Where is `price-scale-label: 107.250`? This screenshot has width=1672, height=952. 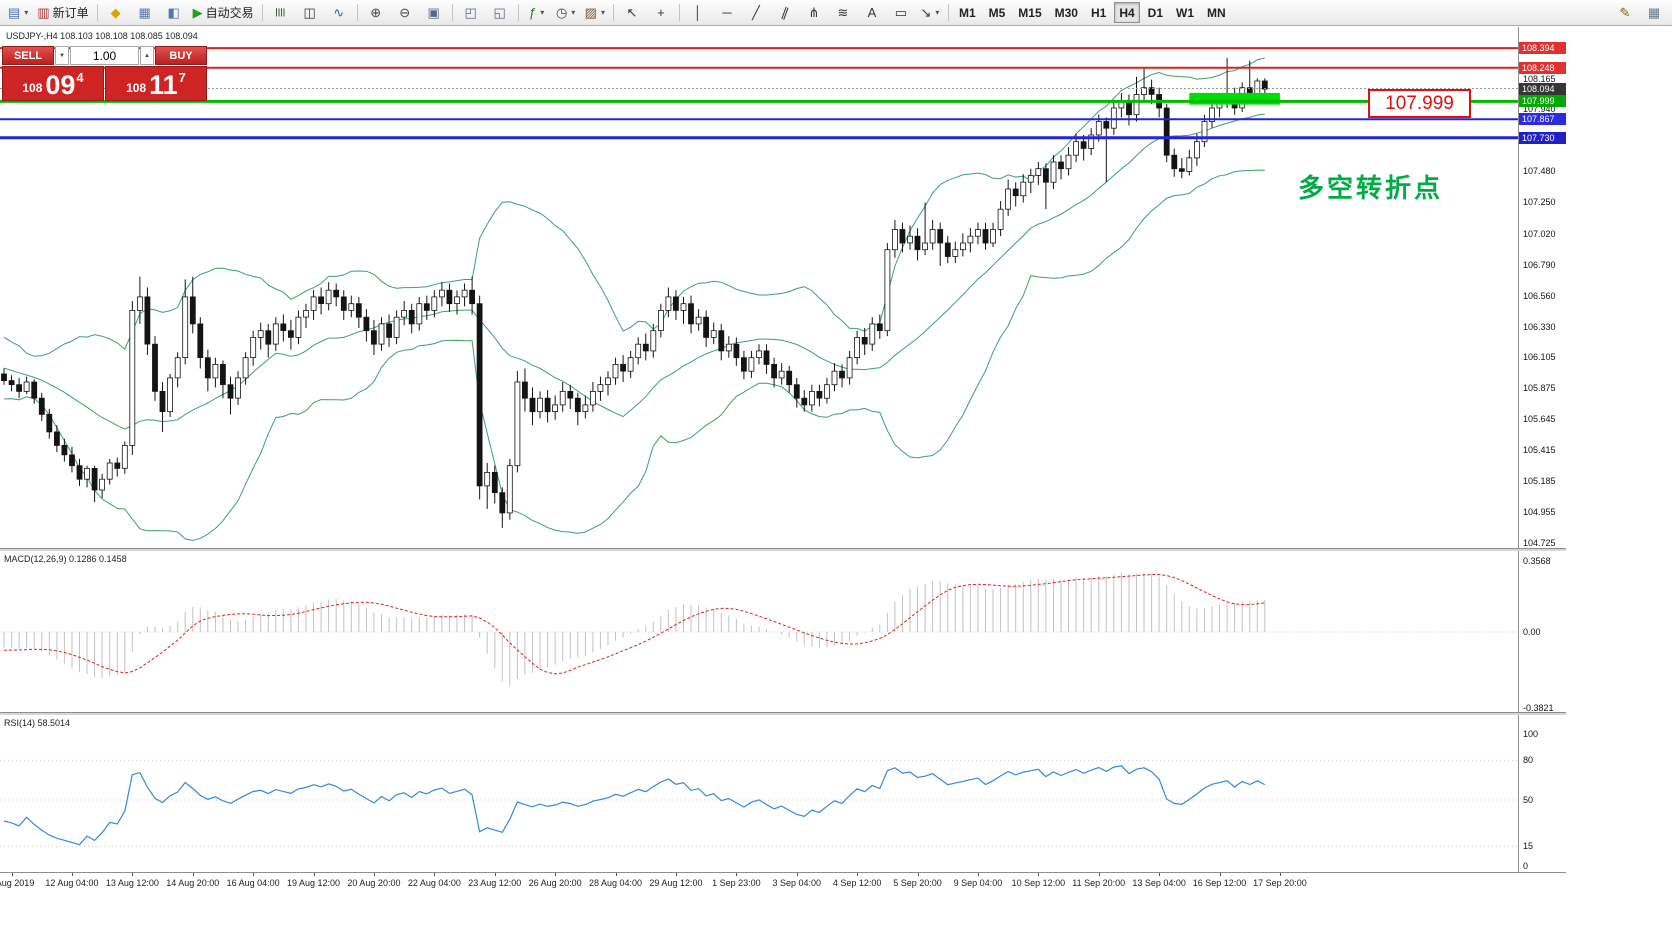 price-scale-label: 107.250 is located at coordinates (1539, 202).